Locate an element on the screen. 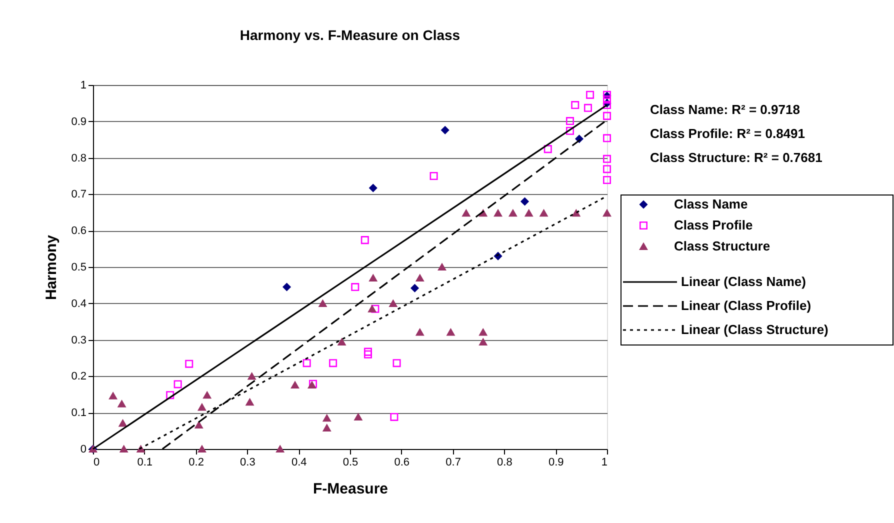 The height and width of the screenshot is (523, 894). y-tick-label: 0 is located at coordinates (83, 450).